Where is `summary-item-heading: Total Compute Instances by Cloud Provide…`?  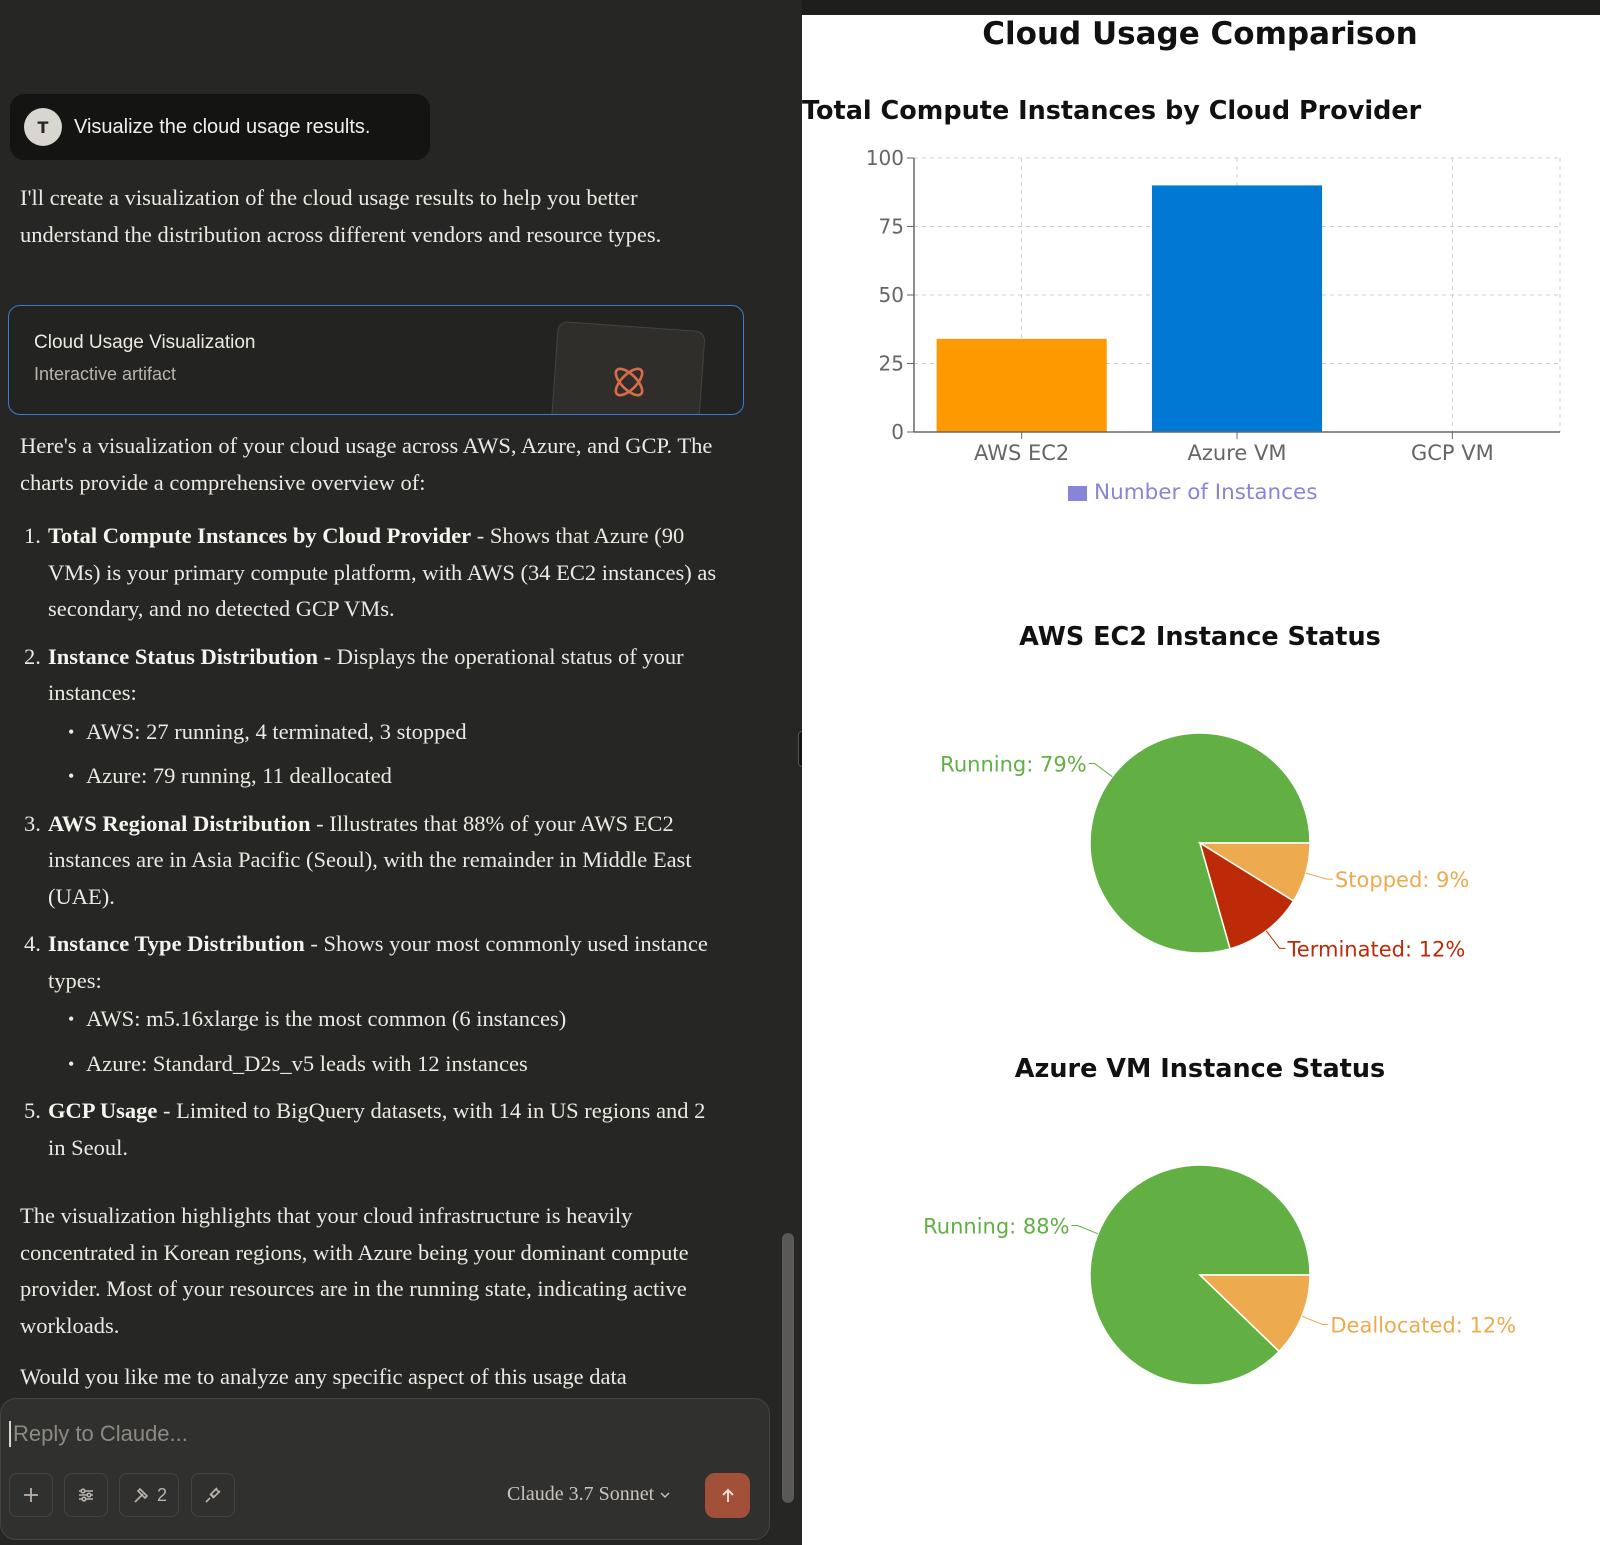 summary-item-heading: Total Compute Instances by Cloud Provide… is located at coordinates (260, 535).